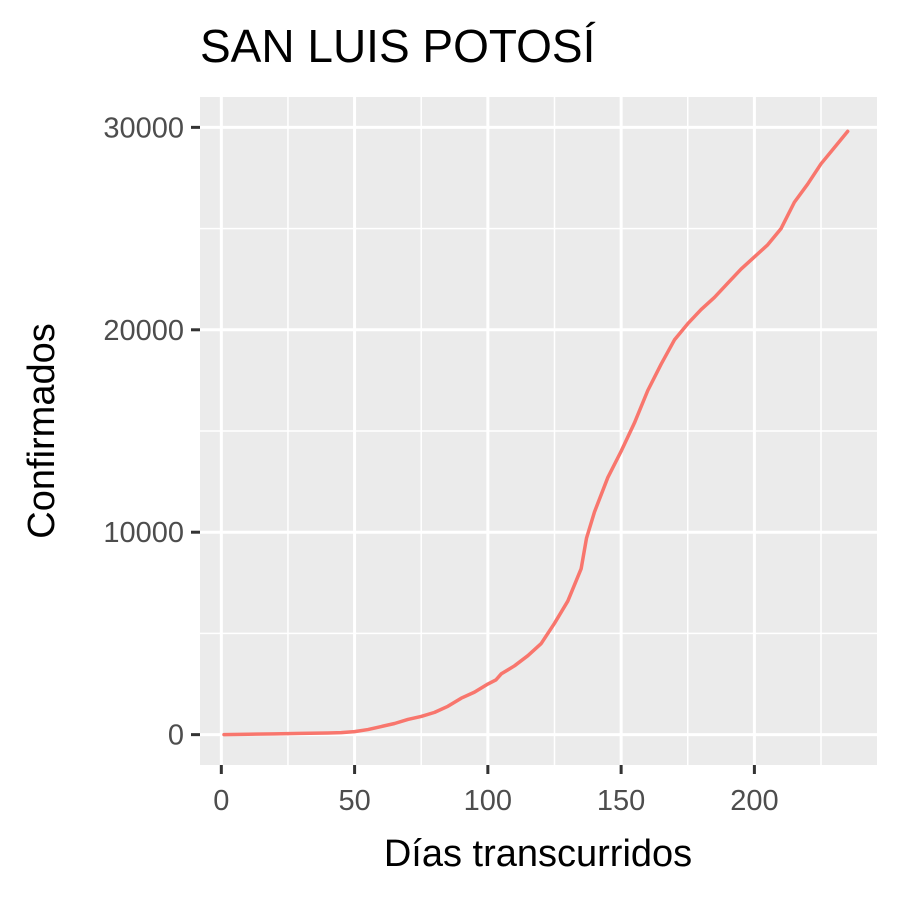 The width and height of the screenshot is (900, 900). I want to click on y-tick-label: 10000, so click(143, 533).